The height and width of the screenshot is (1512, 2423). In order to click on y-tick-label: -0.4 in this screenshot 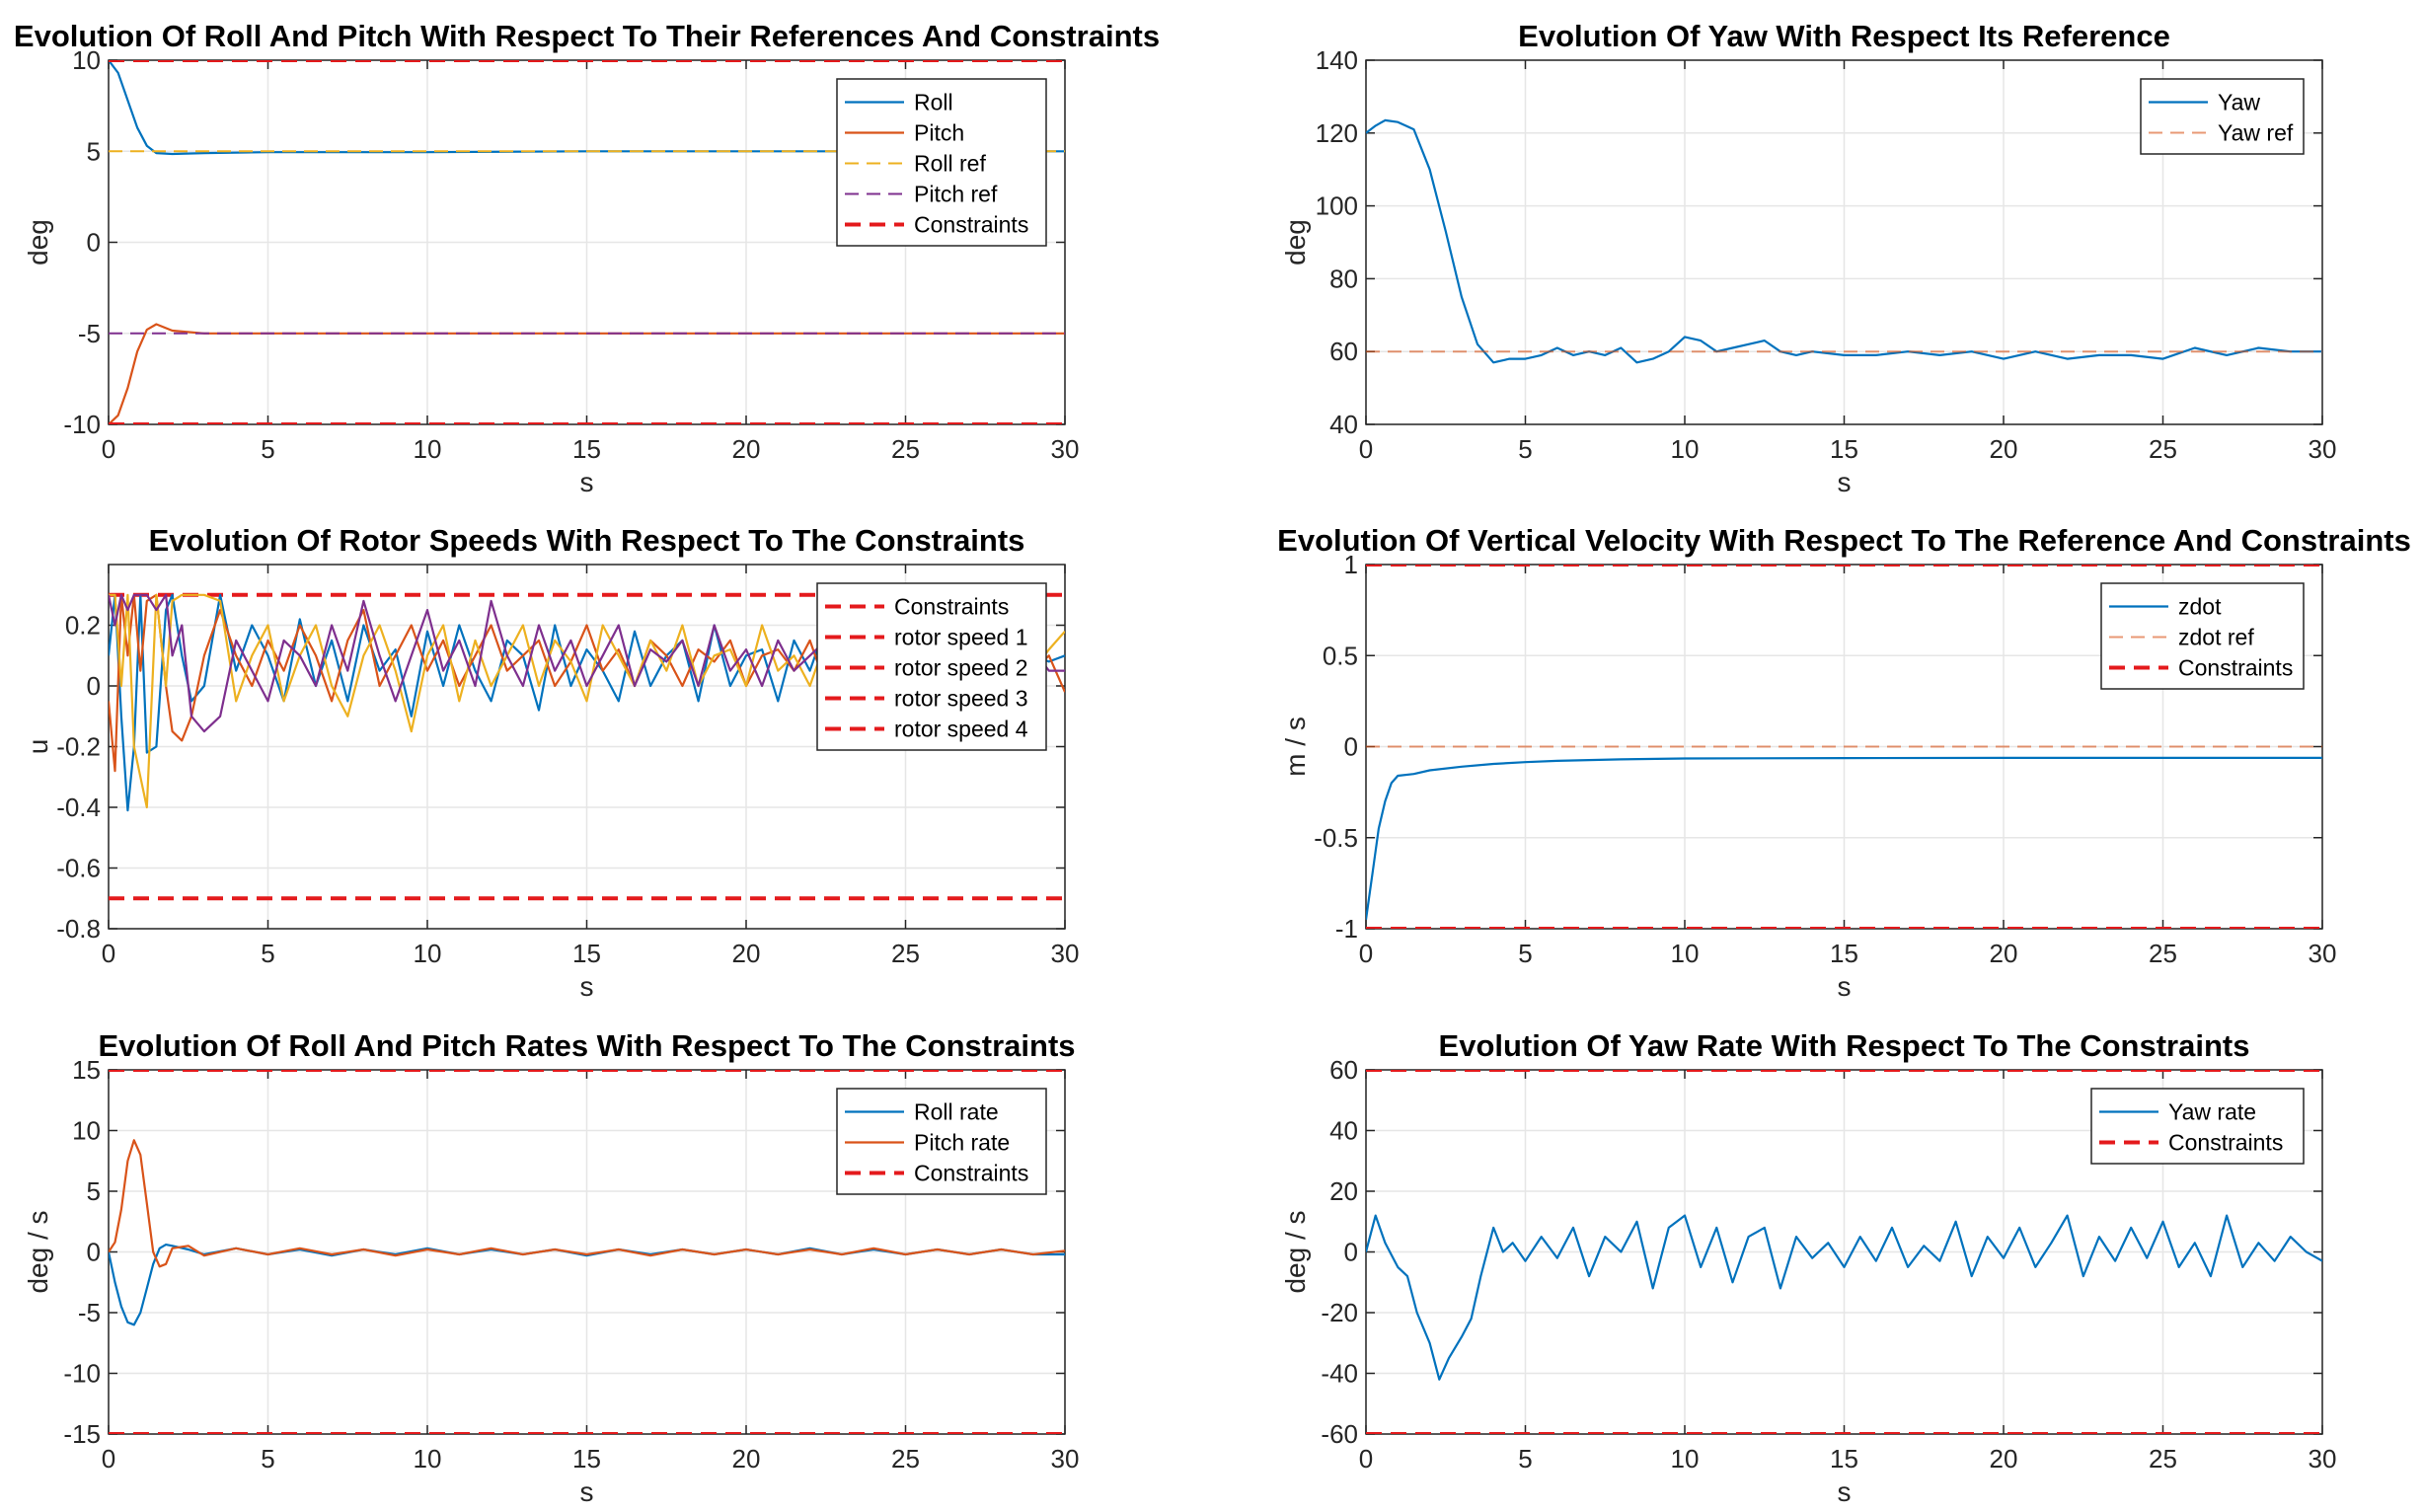, I will do `click(78, 807)`.